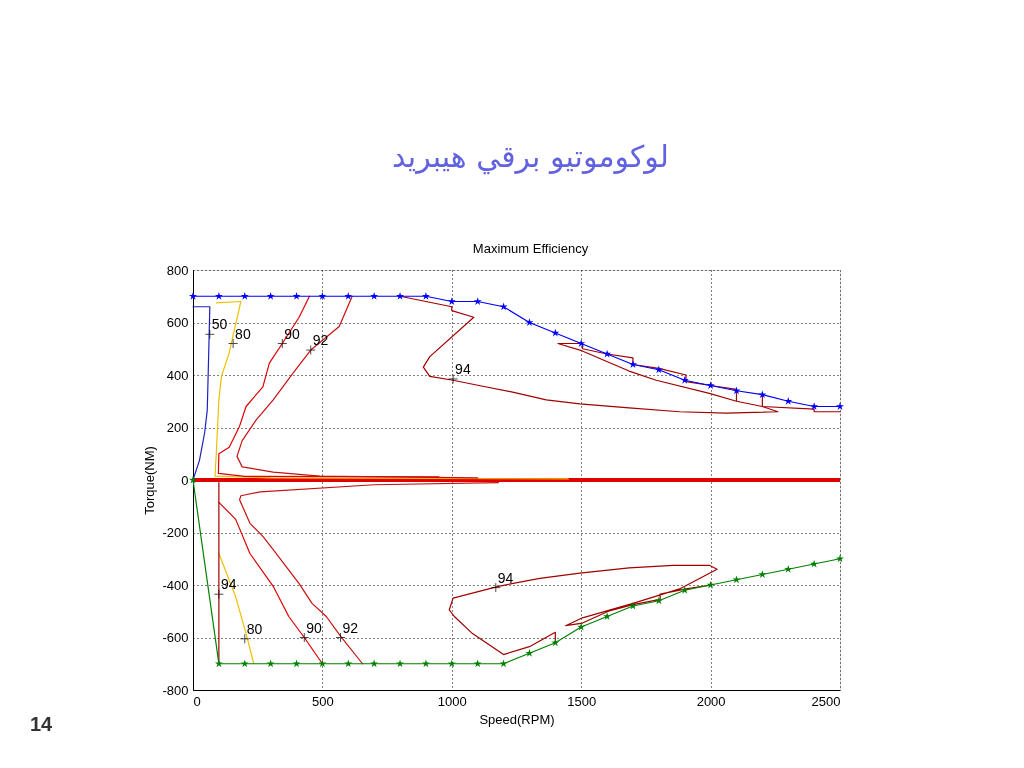 The height and width of the screenshot is (768, 1024). Describe the element at coordinates (42, 724) in the screenshot. I see `text: 14` at that location.